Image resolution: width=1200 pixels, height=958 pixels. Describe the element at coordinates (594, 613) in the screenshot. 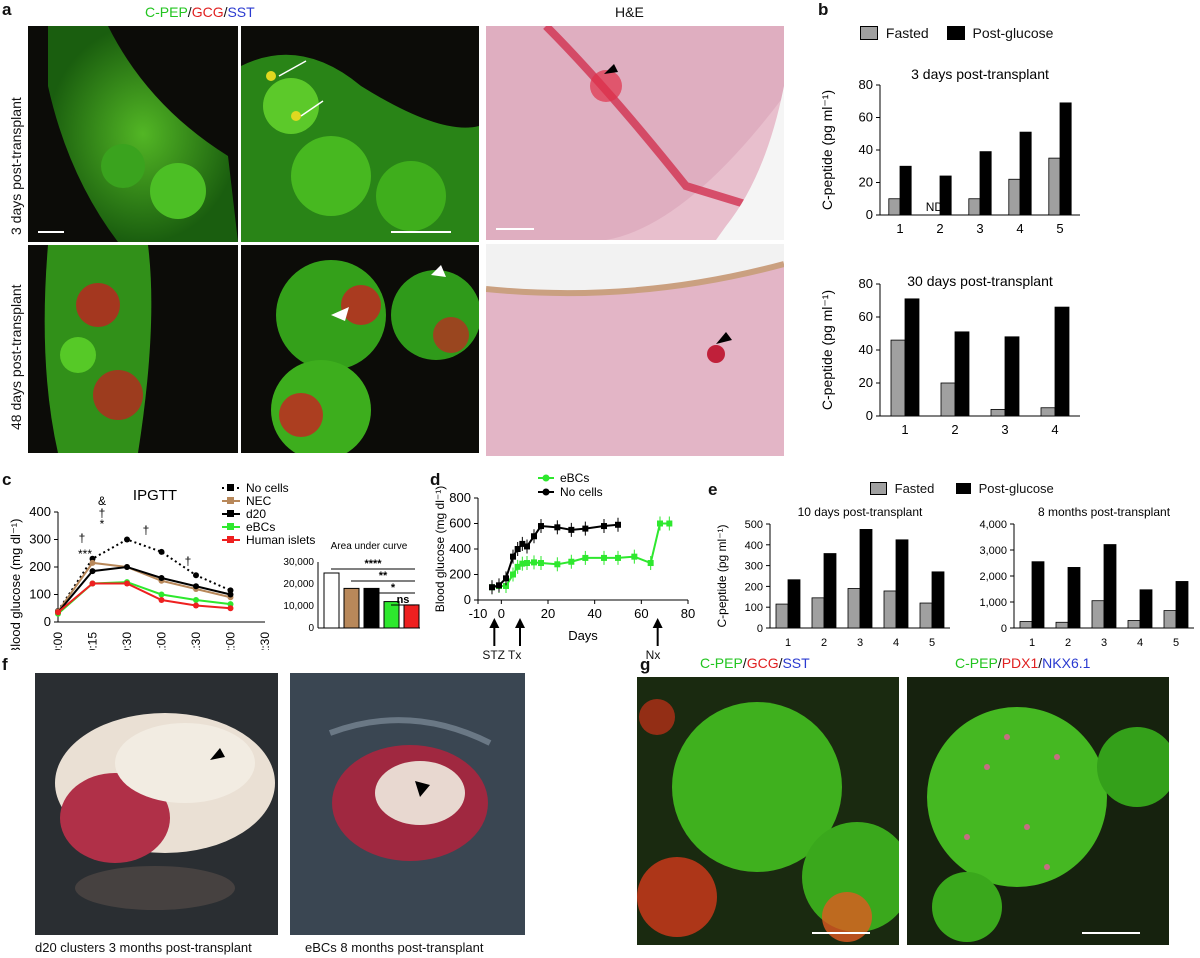

I see `x-tick-label: 40` at that location.